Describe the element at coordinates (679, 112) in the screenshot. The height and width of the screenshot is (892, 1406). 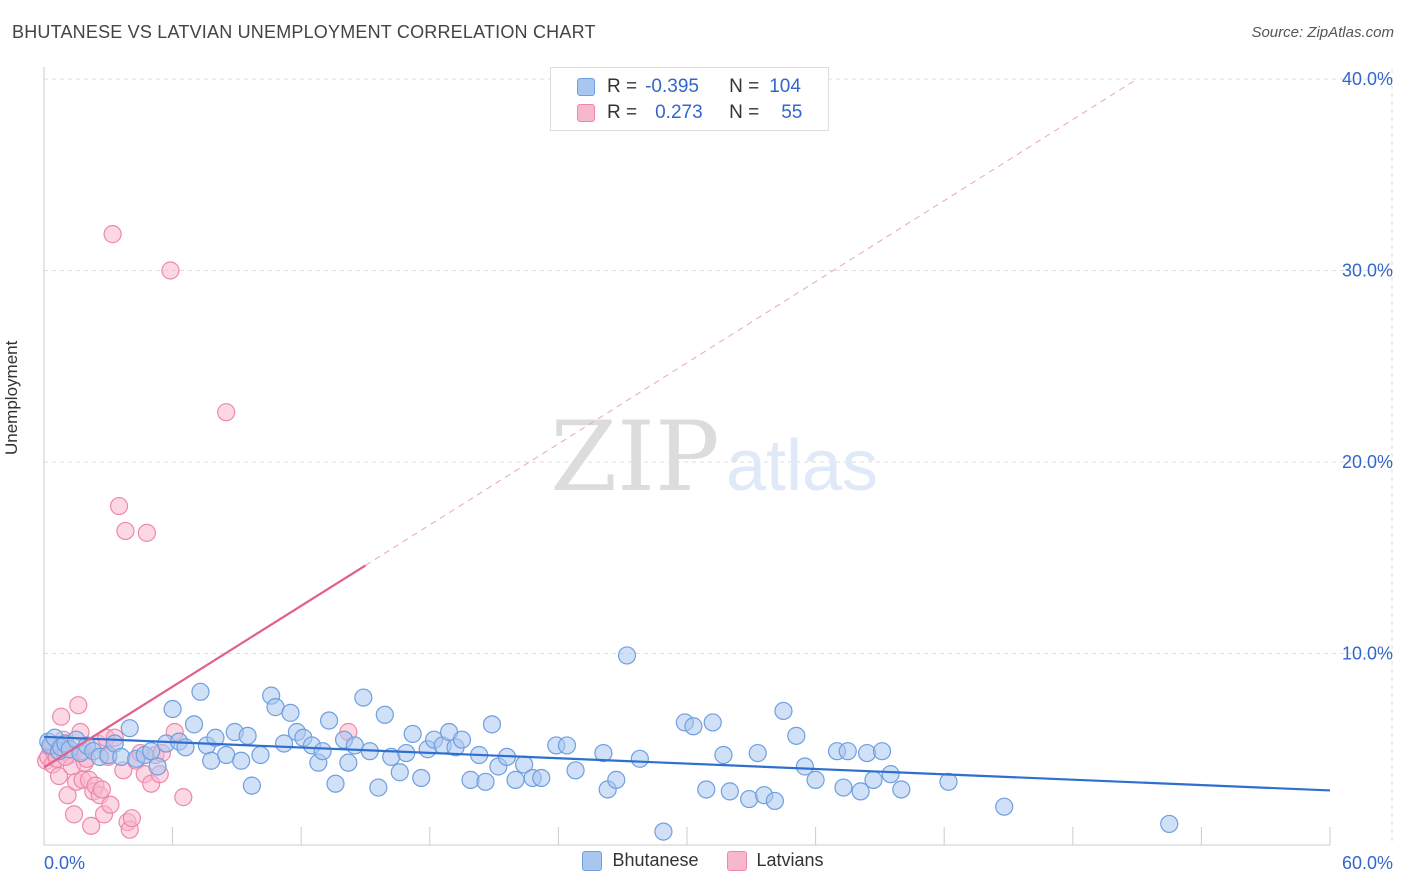
I see `r-value: 0.273` at that location.